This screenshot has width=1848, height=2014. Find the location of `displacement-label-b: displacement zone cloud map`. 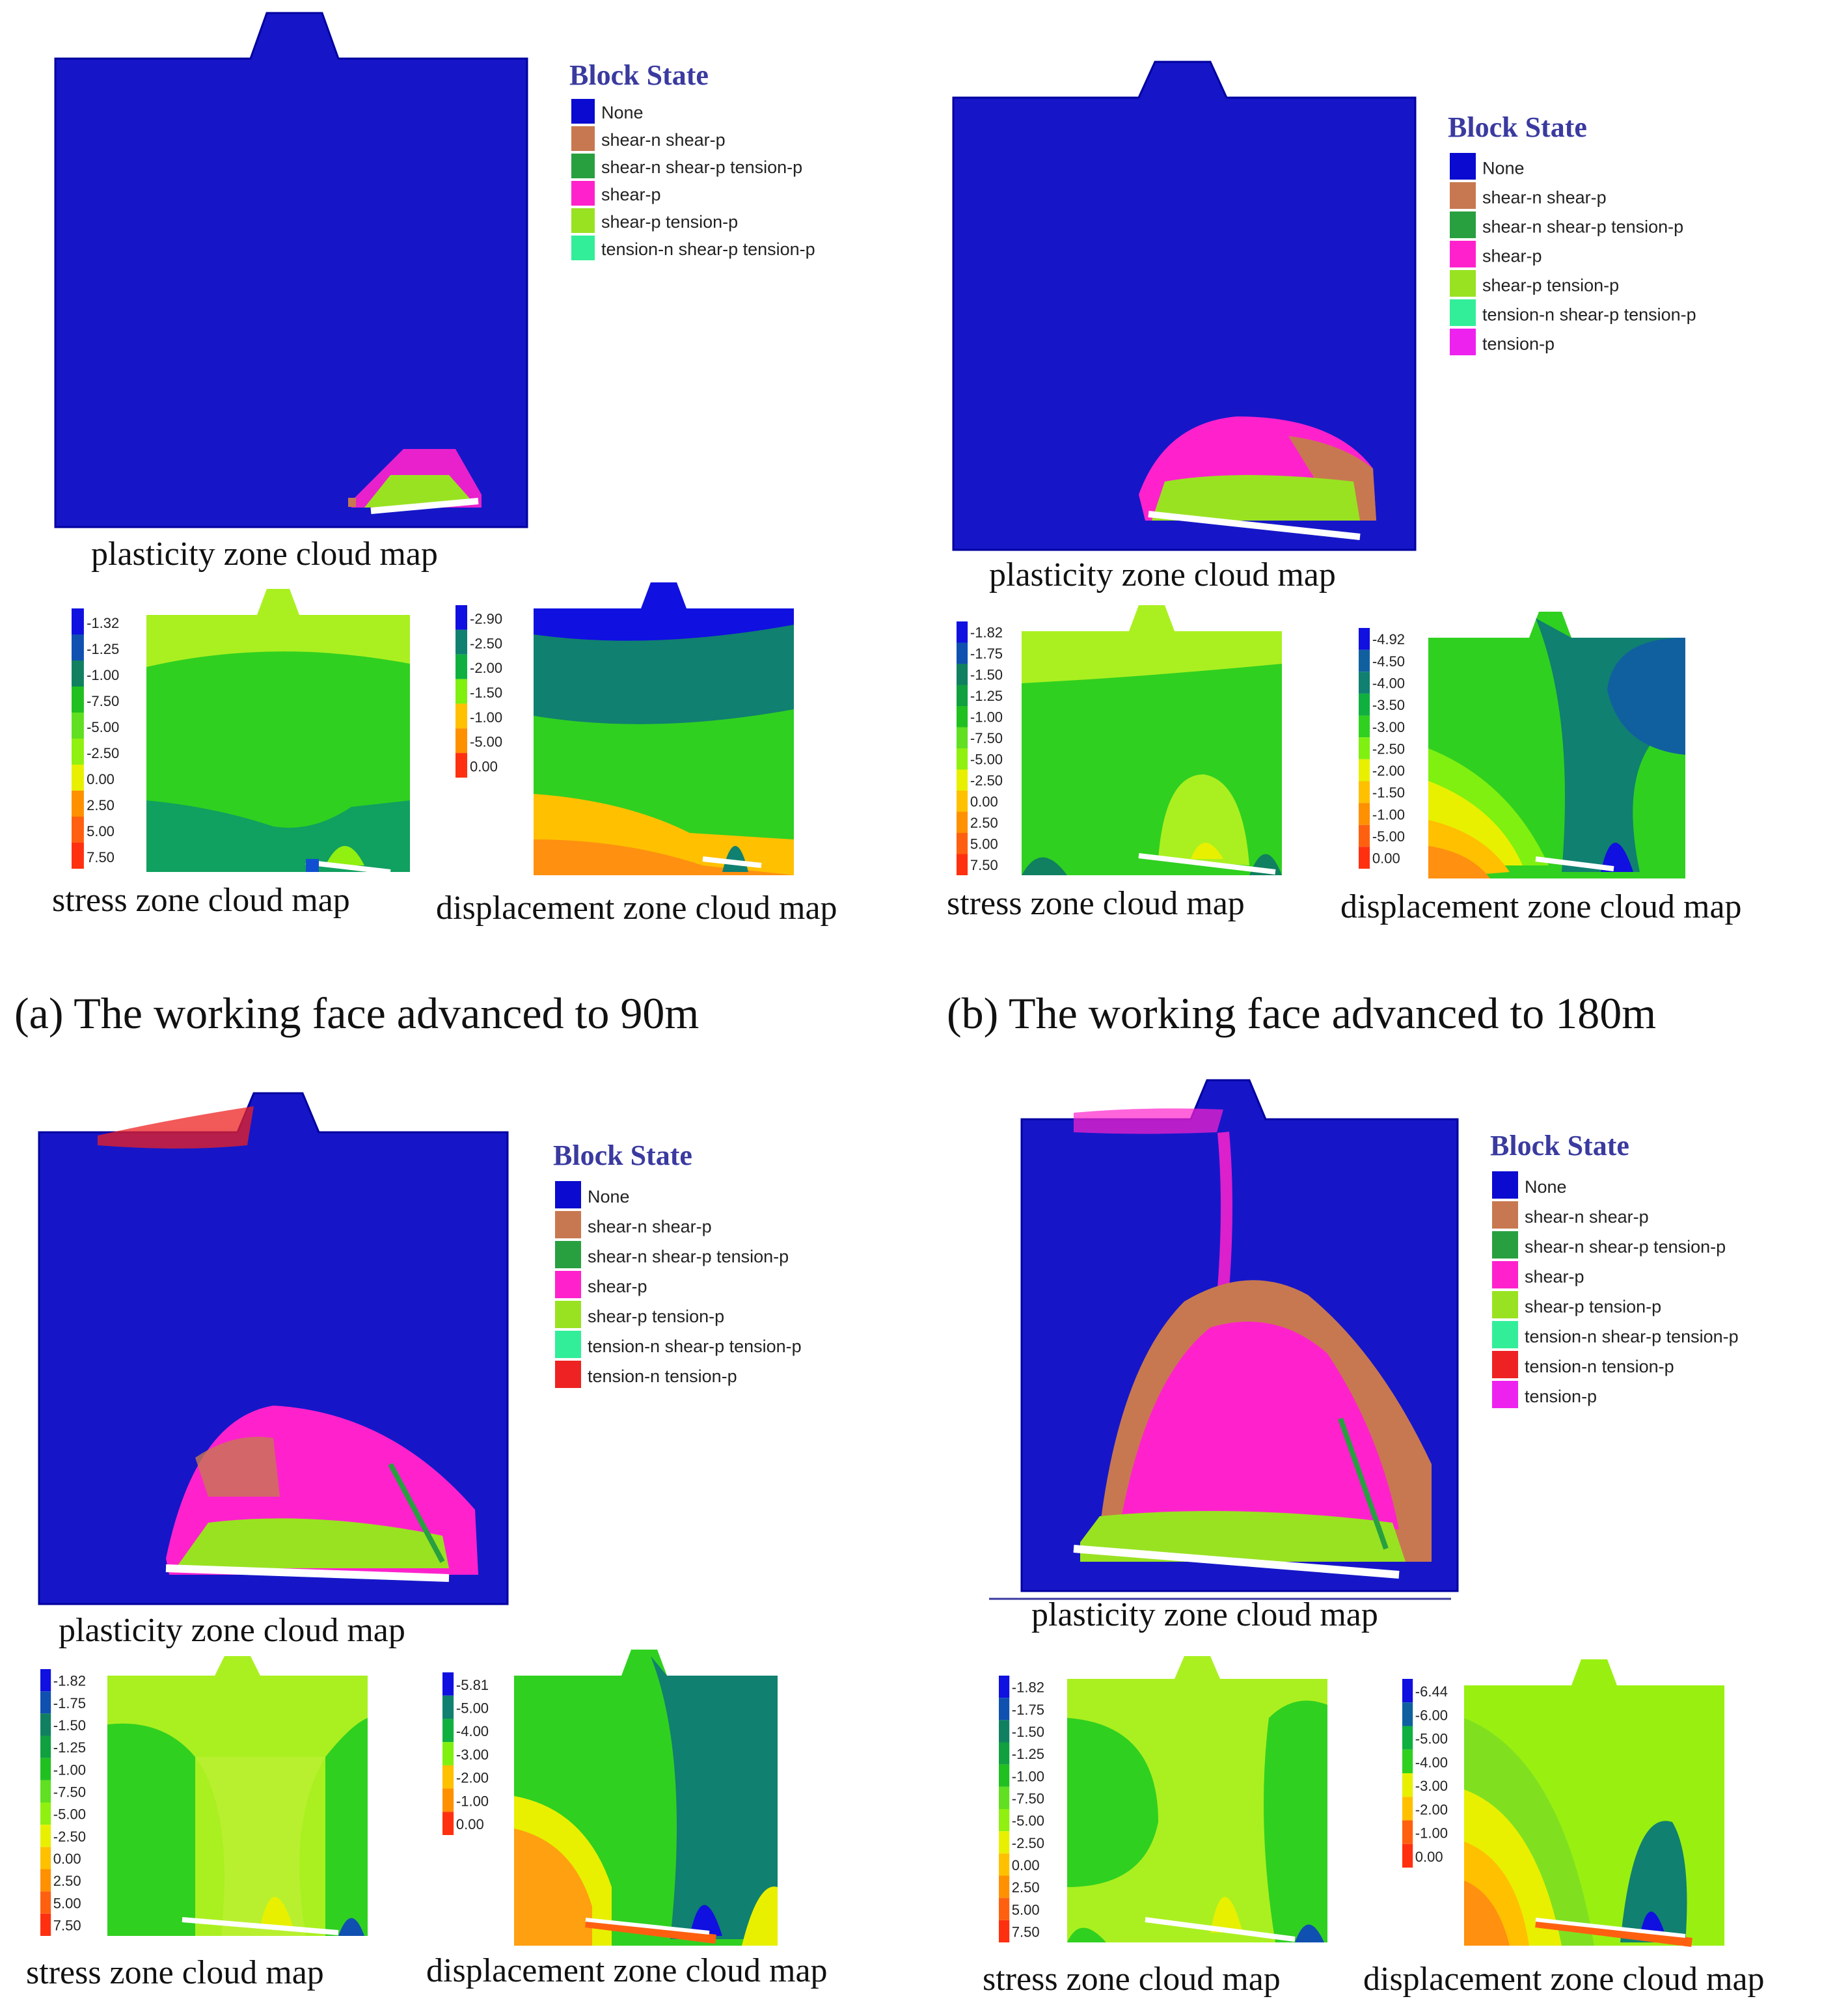

displacement-label-b: displacement zone cloud map is located at coordinates (1541, 906).